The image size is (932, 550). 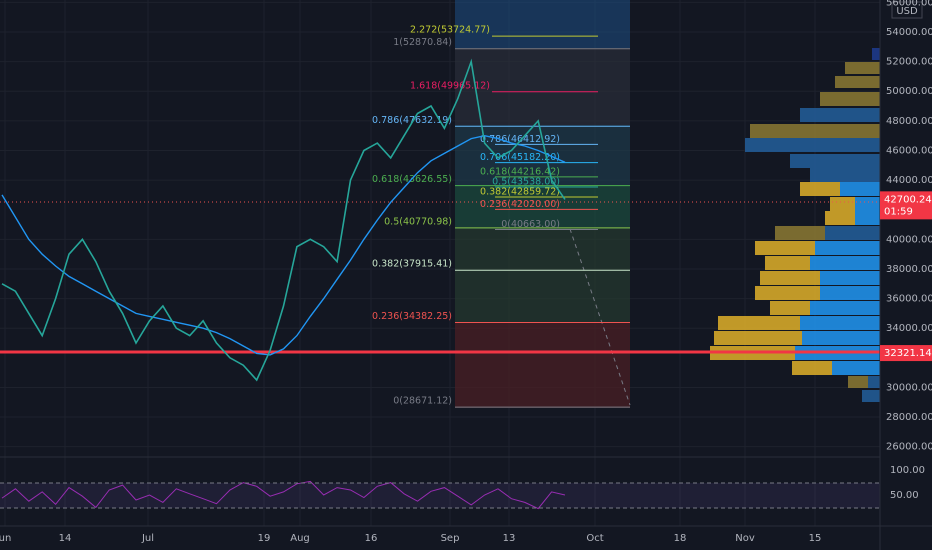 I want to click on rsi-tick-label: 100.00, so click(x=907, y=470).